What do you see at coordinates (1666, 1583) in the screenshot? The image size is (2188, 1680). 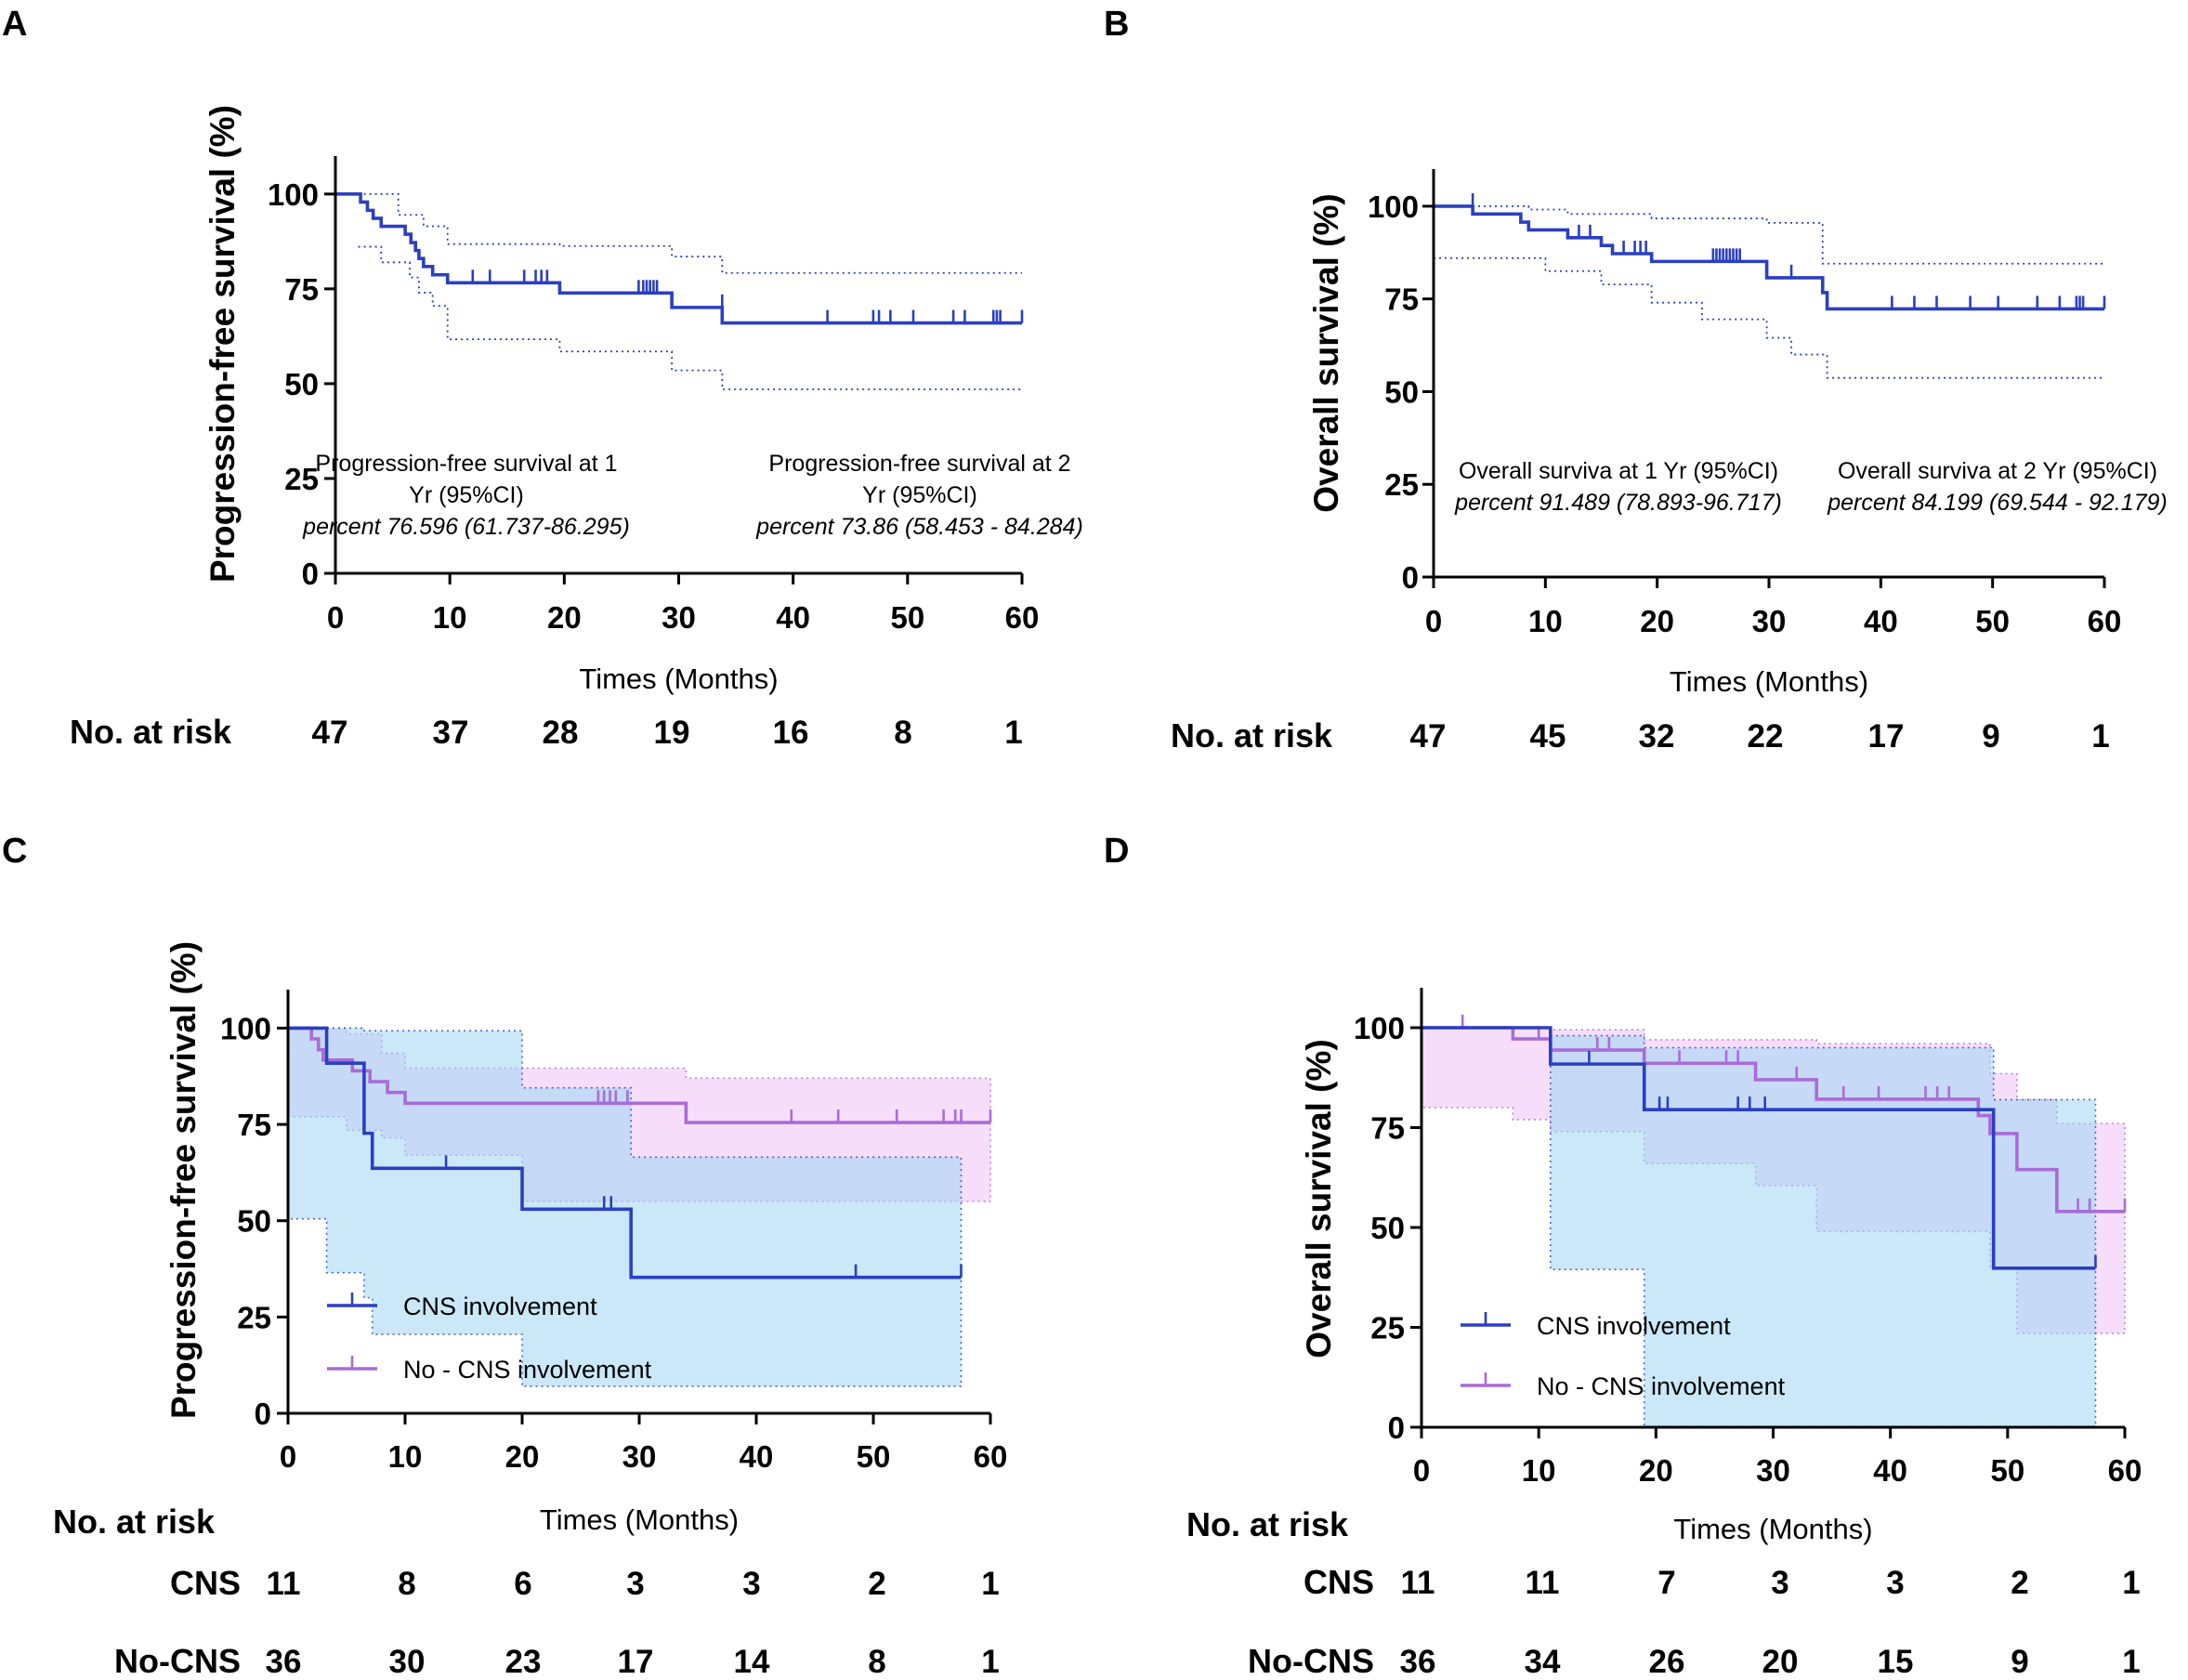 I see `risk-count: 7` at bounding box center [1666, 1583].